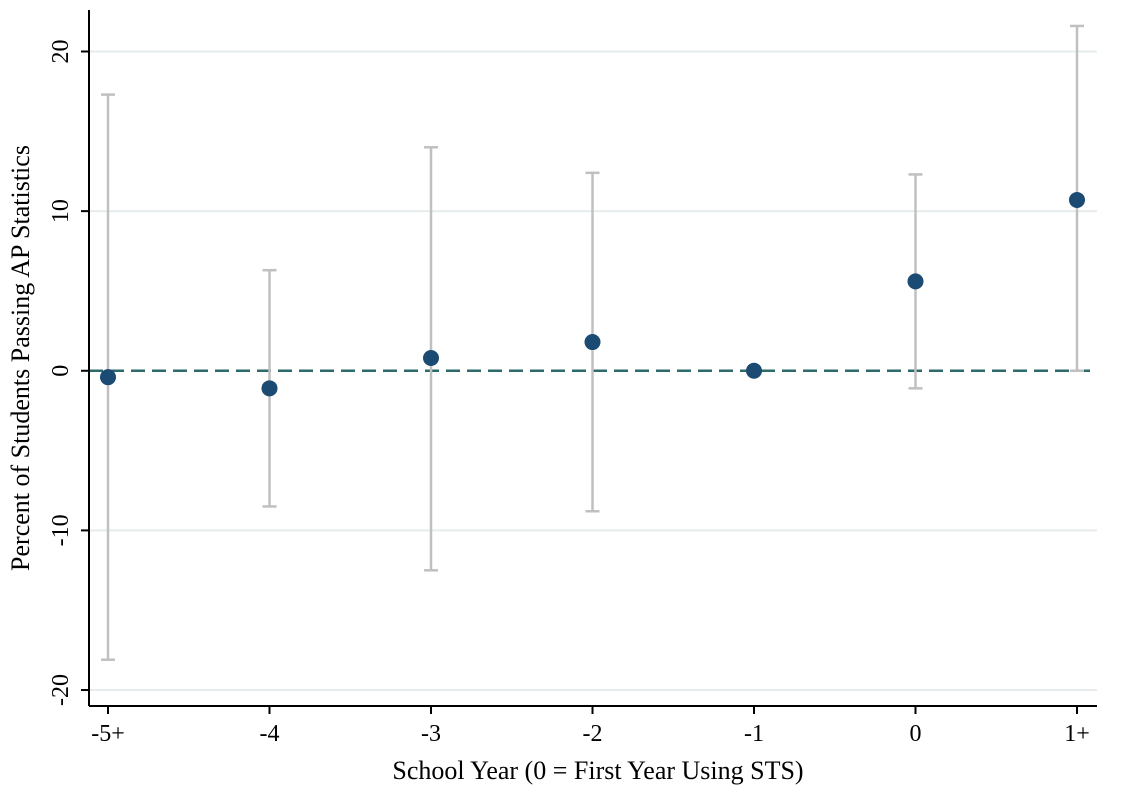  I want to click on x-tick-label: -5+, so click(108, 734).